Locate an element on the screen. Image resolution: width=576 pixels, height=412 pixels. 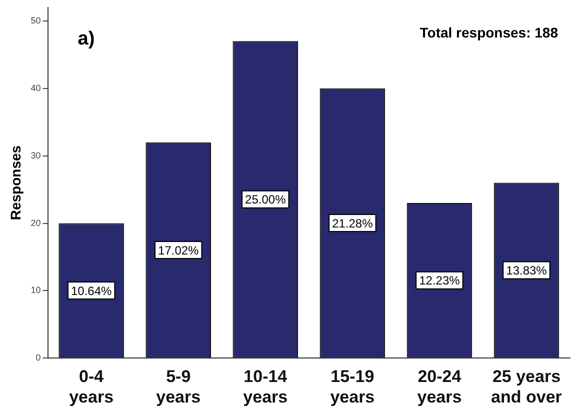
x-tick-label: 15-19 years is located at coordinates (352, 386).